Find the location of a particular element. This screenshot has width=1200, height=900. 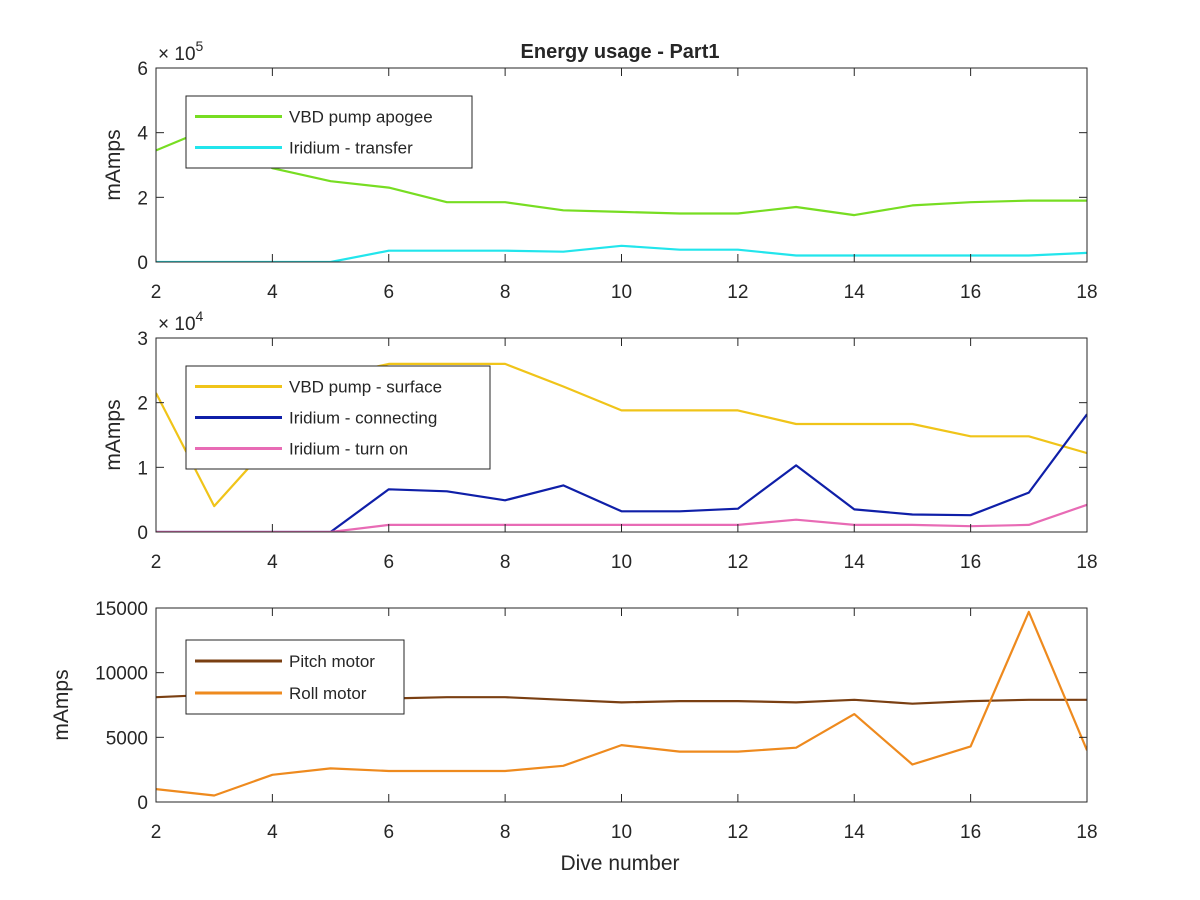

y-tick-label: 10000 is located at coordinates (121, 674).